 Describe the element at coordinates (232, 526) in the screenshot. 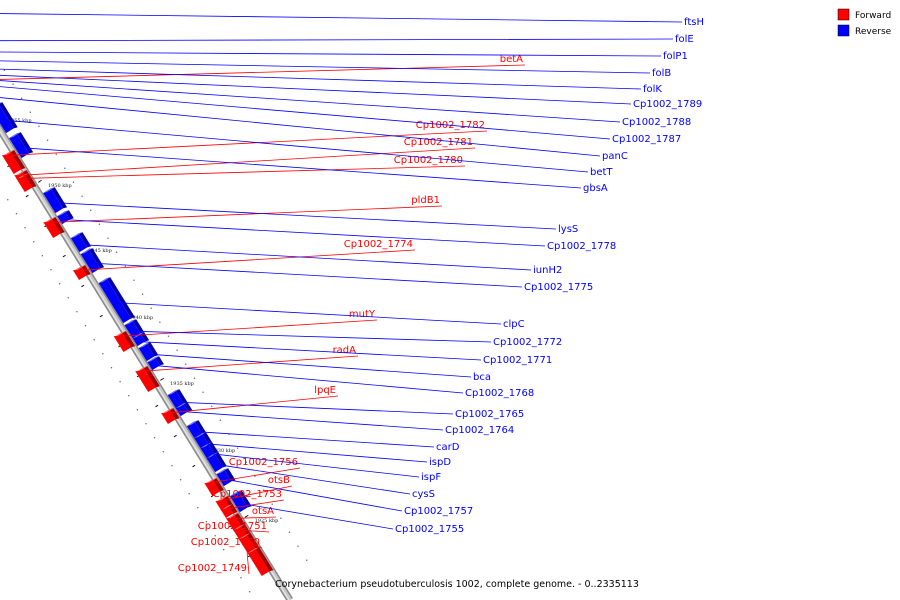

I see `gene-label-cp1002-1751: Cp1002_1751` at that location.